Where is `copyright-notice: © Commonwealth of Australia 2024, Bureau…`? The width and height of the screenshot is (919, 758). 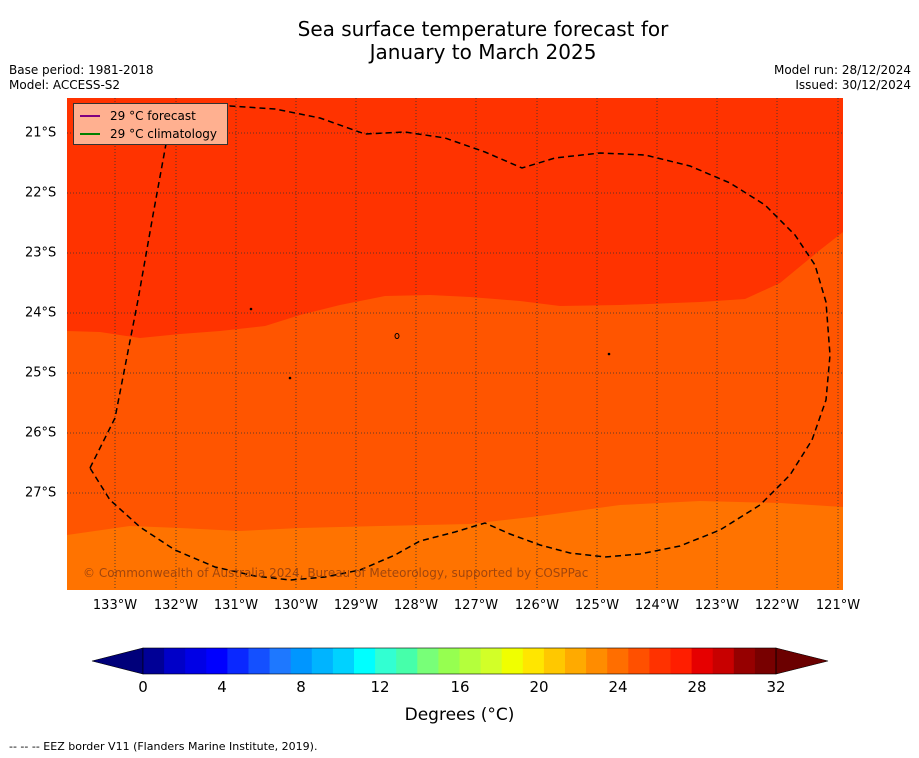 copyright-notice: © Commonwealth of Australia 2024, Bureau… is located at coordinates (336, 573).